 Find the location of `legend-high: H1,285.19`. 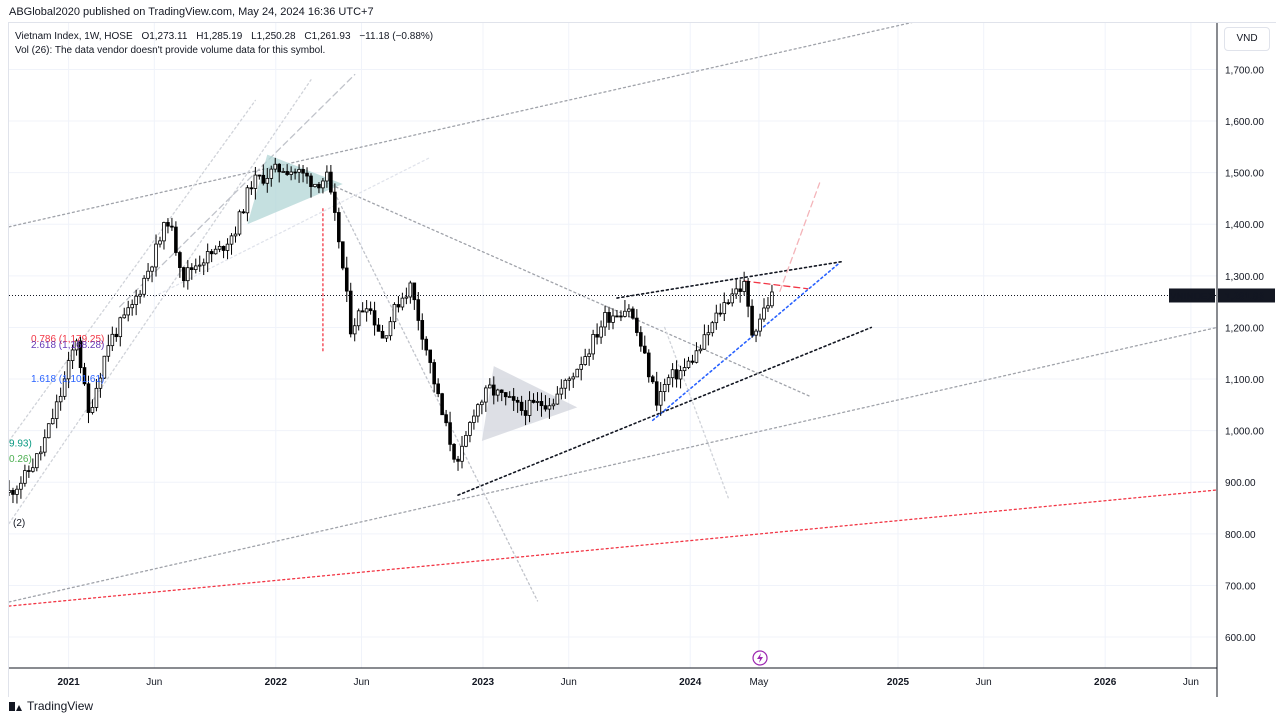

legend-high: H1,285.19 is located at coordinates (219, 36).